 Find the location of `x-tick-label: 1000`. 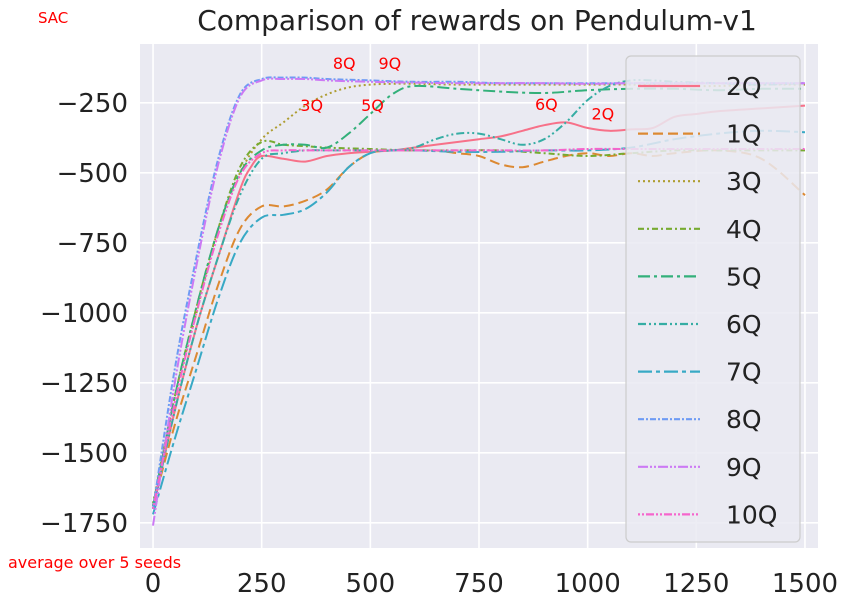

x-tick-label: 1000 is located at coordinates (588, 584).